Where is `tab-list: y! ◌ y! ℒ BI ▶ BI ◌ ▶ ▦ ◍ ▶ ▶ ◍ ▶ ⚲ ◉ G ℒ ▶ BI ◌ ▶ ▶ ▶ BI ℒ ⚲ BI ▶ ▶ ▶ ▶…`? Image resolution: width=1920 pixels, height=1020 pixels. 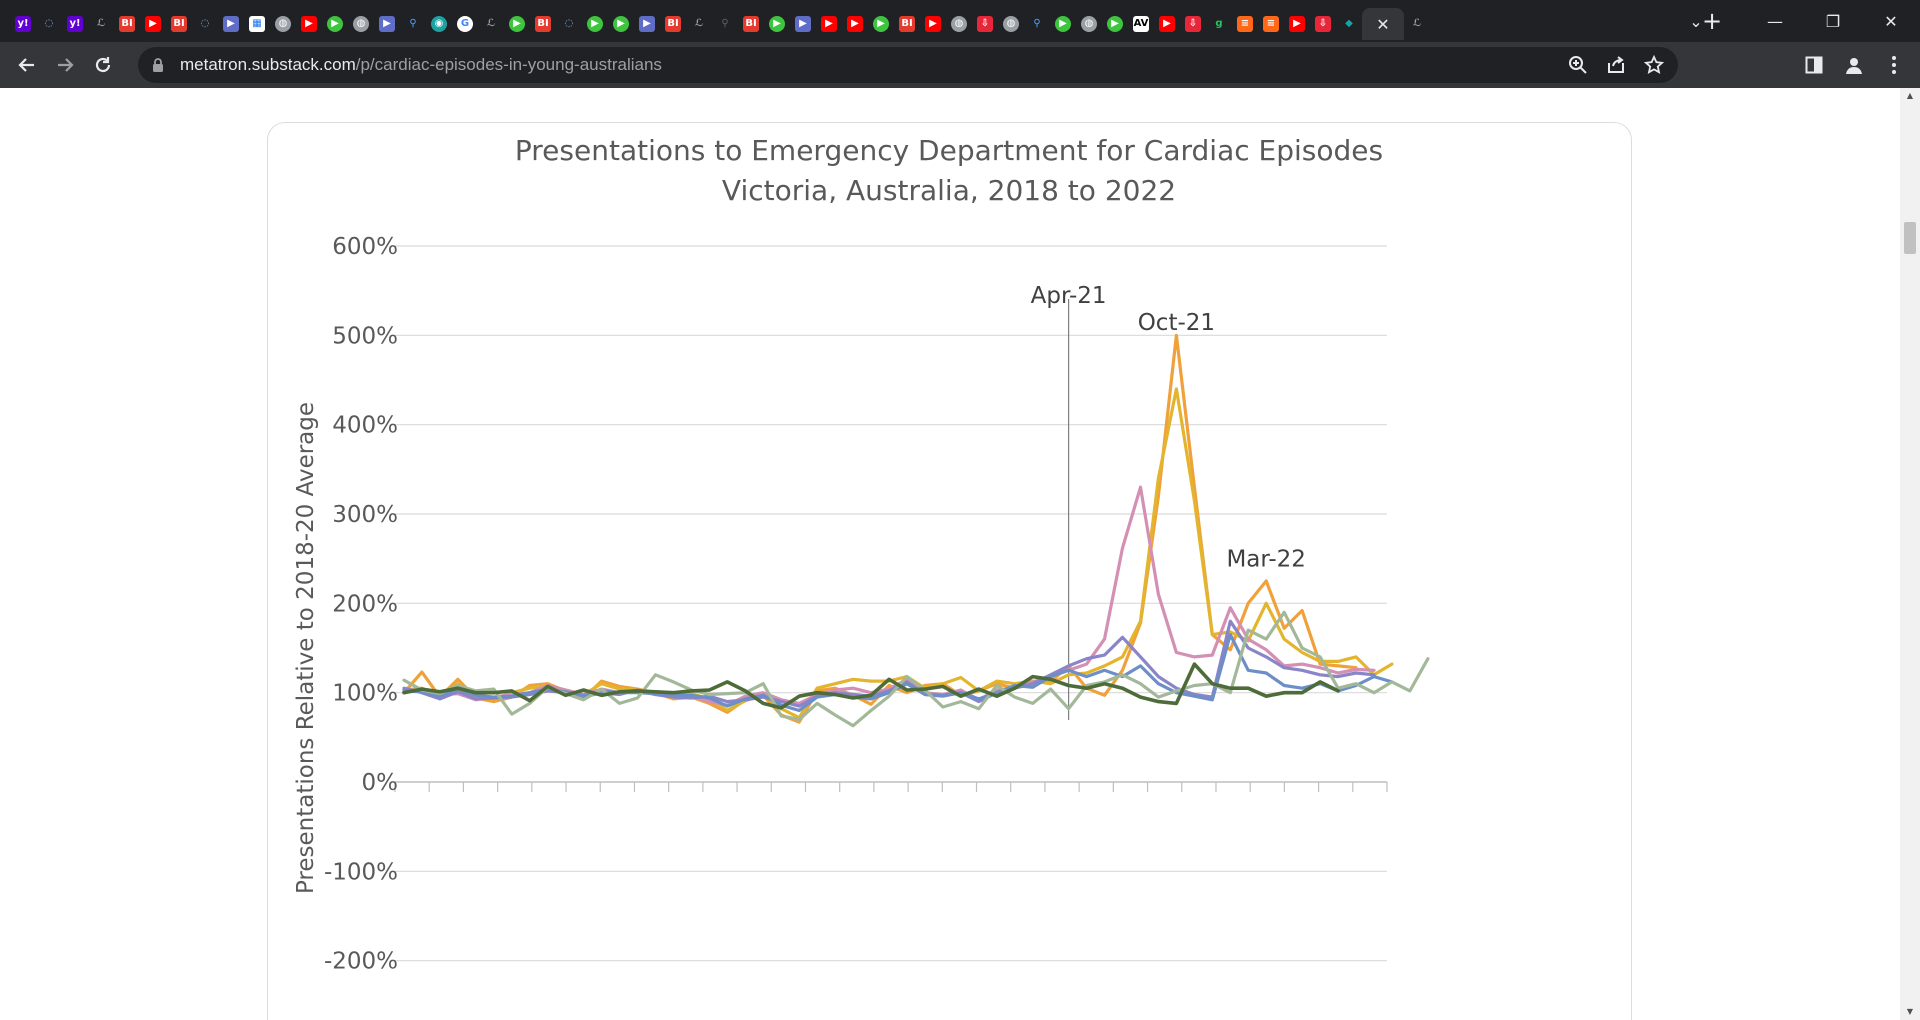 tab-list: y! ◌ y! ℒ BI ▶ BI ◌ ▶ ▦ ◍ ▶ ▶ ◍ ▶ ⚲ ◉ G ℒ ▶ BI ◌ ▶ ▶ ▶ BI ℒ ⚲ BI ▶ ▶ ▶ ▶… is located at coordinates (845, 21).